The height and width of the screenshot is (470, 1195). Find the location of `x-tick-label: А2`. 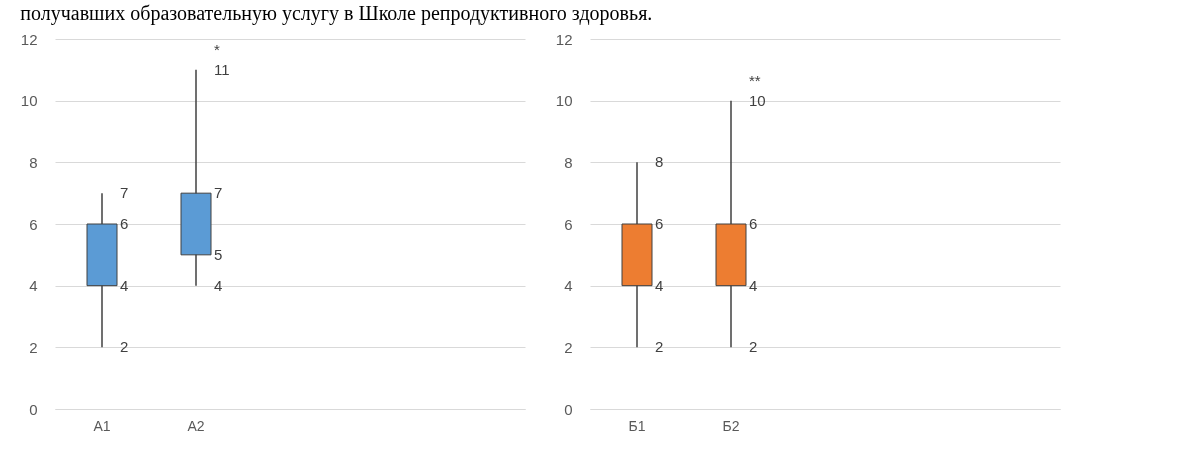

x-tick-label: А2 is located at coordinates (196, 425).